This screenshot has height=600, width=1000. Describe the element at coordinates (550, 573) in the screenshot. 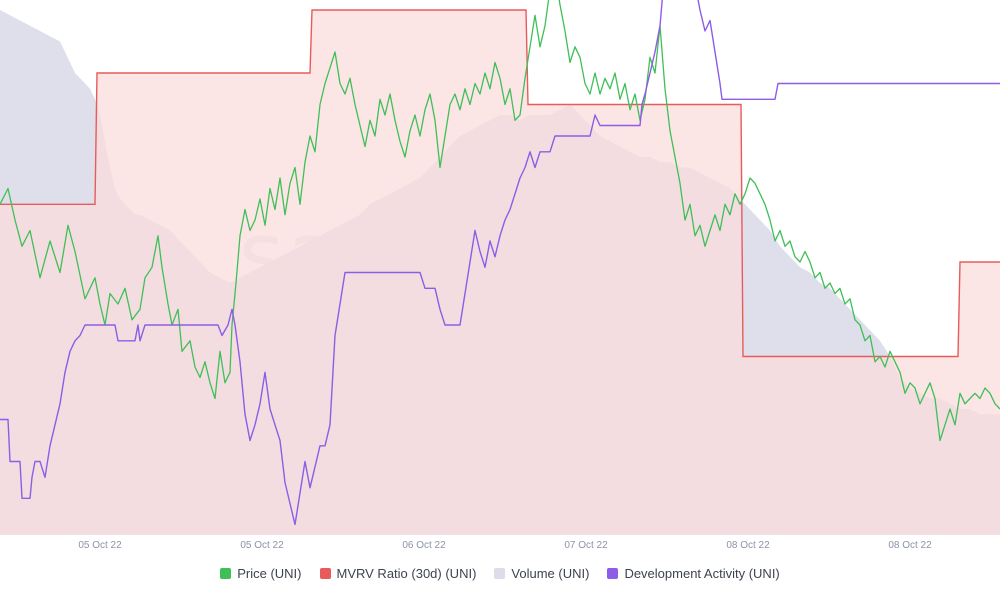

I see `legend-label-volume: Volume (UNI)` at that location.